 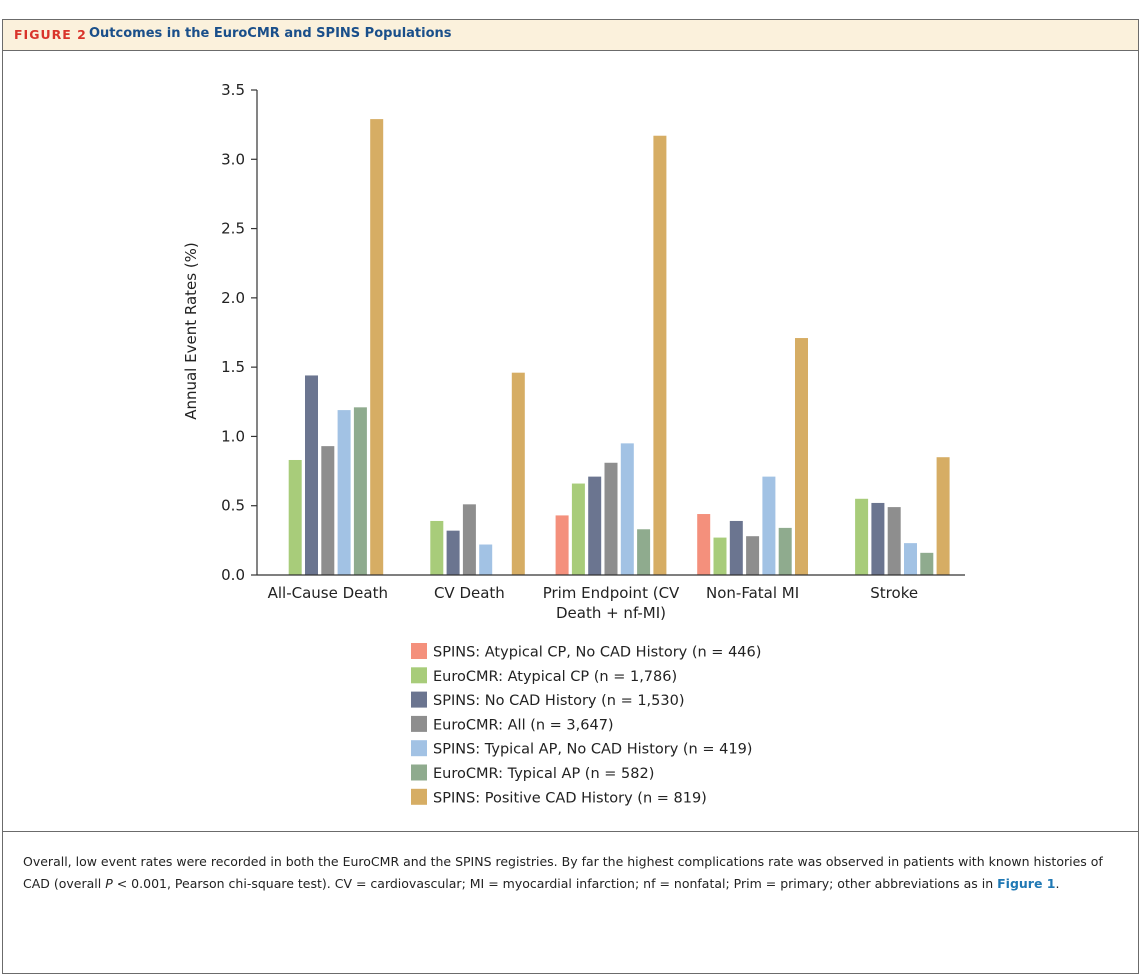 I want to click on y-axis: 0.0 0.5 1.0 1.5 2.0 2.5 3.0 3.5, so click(x=239, y=332).